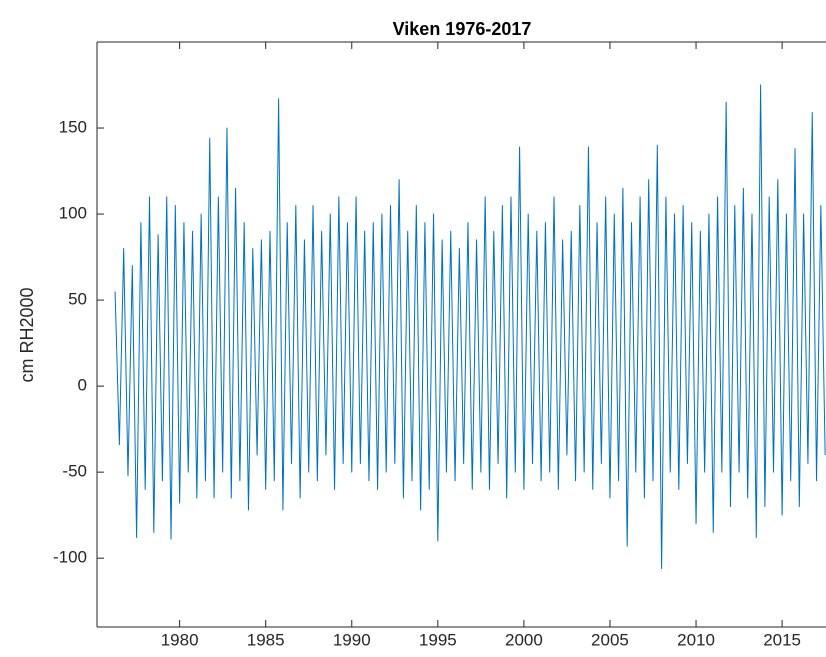  What do you see at coordinates (462, 29) in the screenshot?
I see `chart-title: Viken 1976-2017` at bounding box center [462, 29].